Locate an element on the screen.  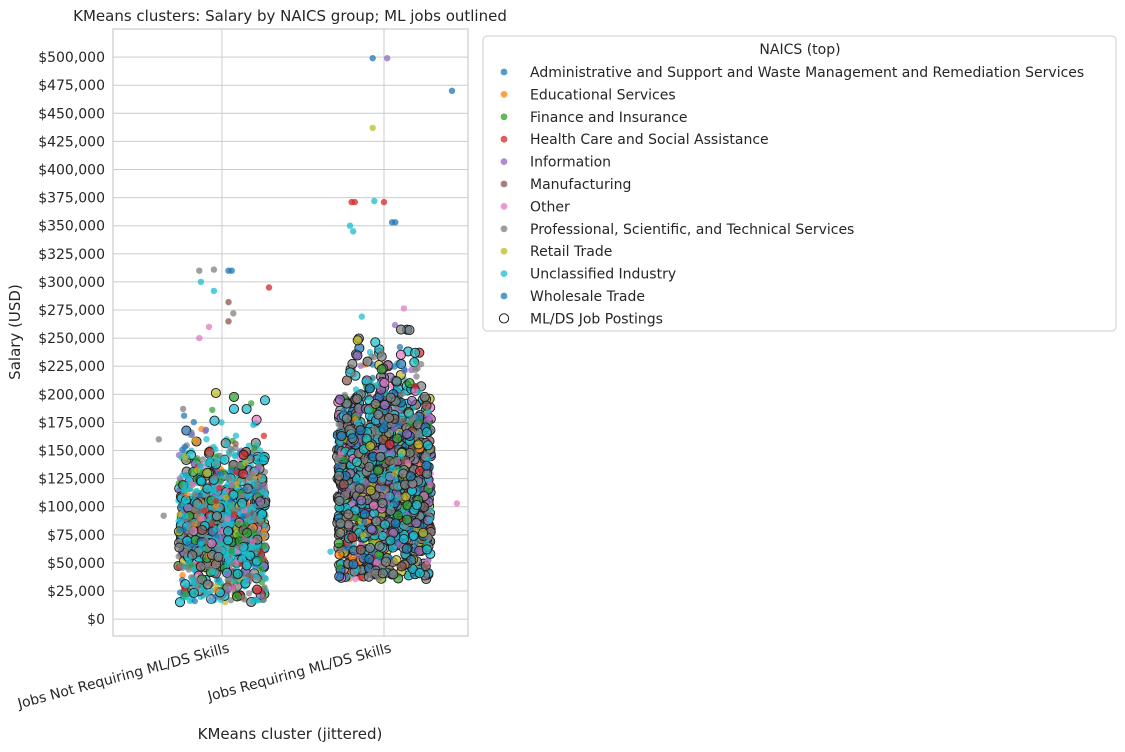
y-tick-label: $275,000 is located at coordinates (71, 311).